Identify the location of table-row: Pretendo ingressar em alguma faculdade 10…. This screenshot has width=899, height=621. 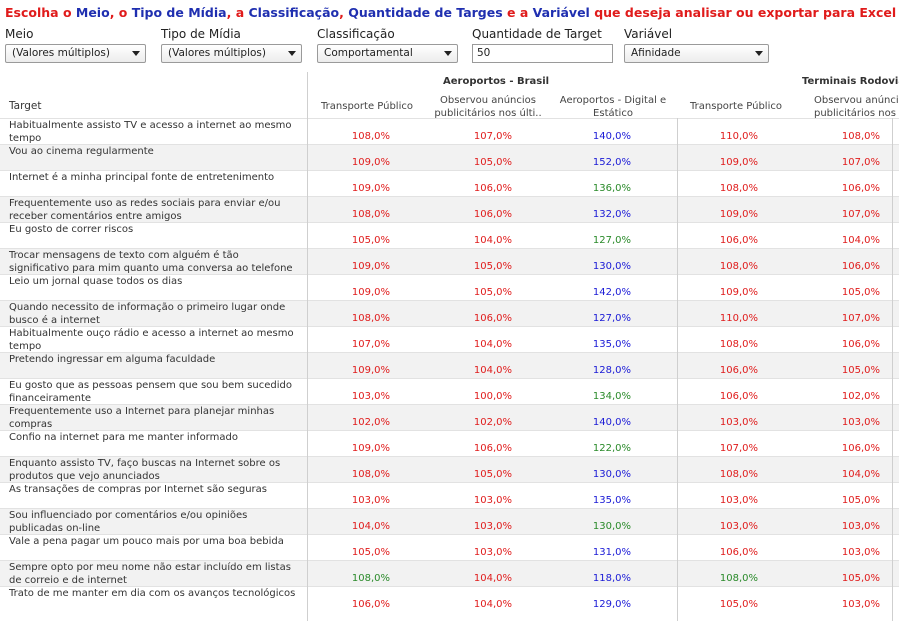
(449, 365).